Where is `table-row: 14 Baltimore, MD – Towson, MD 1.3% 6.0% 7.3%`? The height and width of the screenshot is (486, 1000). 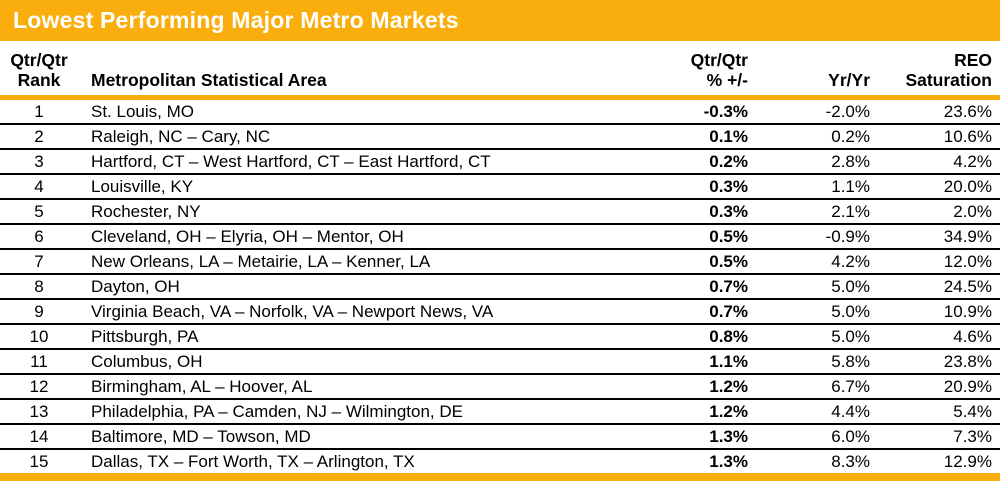
table-row: 14 Baltimore, MD – Towson, MD 1.3% 6.0% 7.3% is located at coordinates (500, 436).